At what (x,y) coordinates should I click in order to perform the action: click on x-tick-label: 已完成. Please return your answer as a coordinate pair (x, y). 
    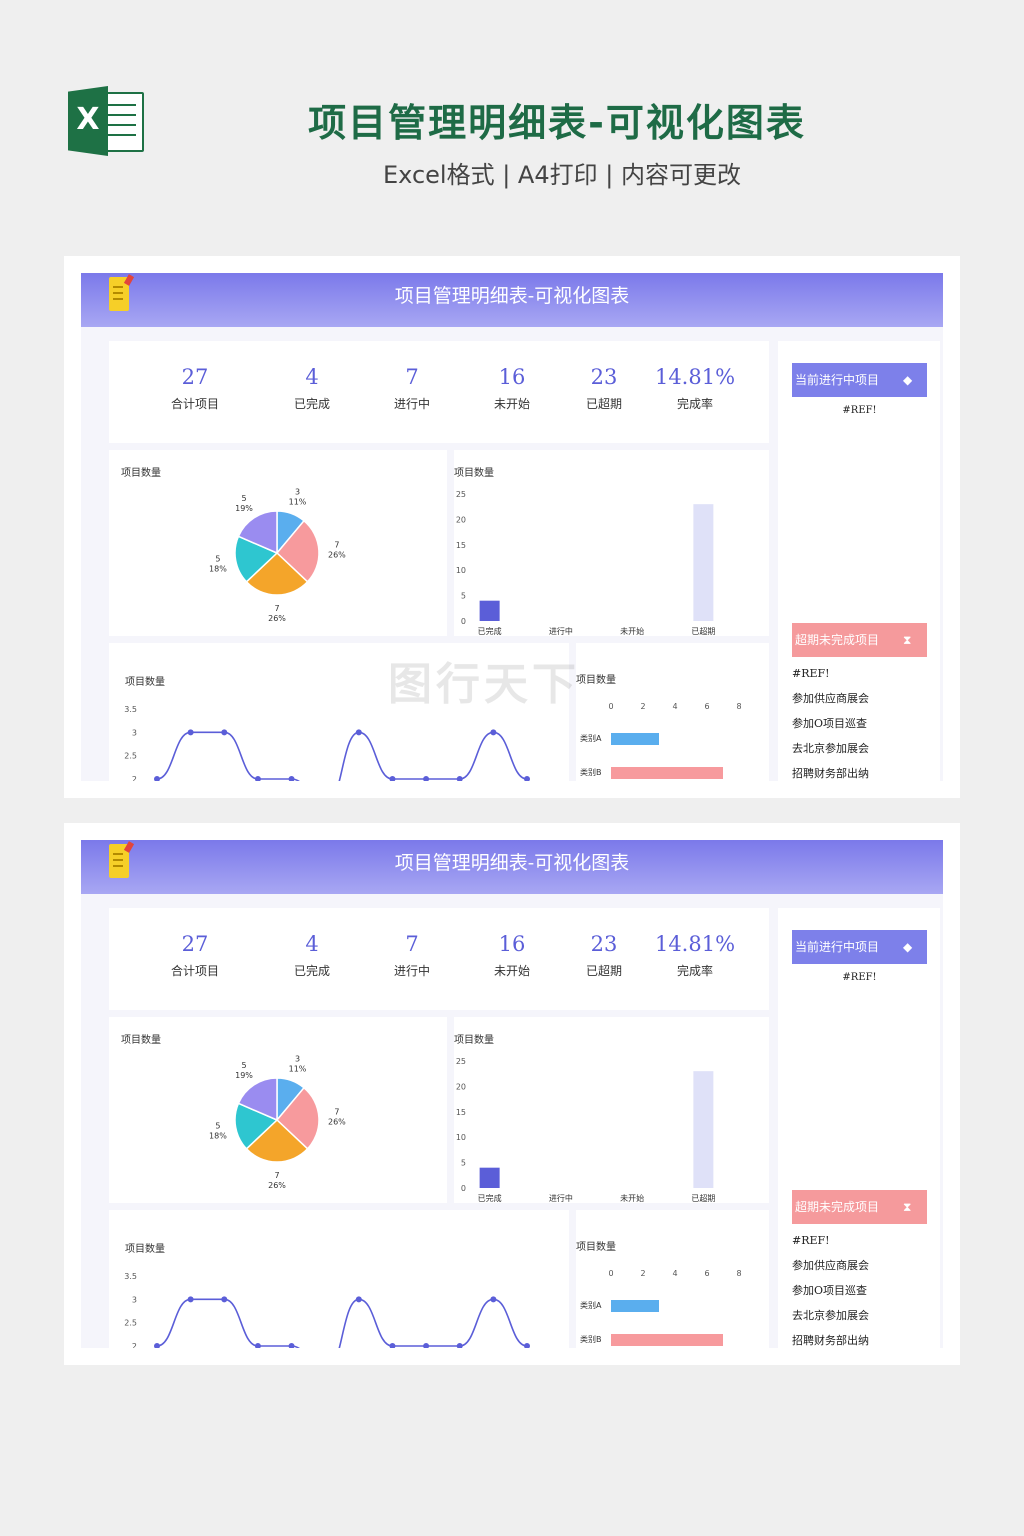
    Looking at the image, I should click on (490, 1198).